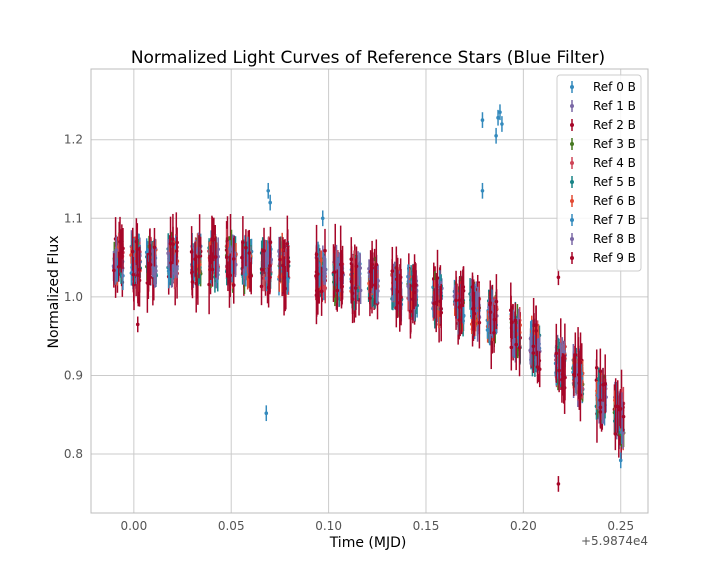 This screenshot has height=576, width=720. Describe the element at coordinates (426, 526) in the screenshot. I see `x-tick-label: 0.15` at that location.